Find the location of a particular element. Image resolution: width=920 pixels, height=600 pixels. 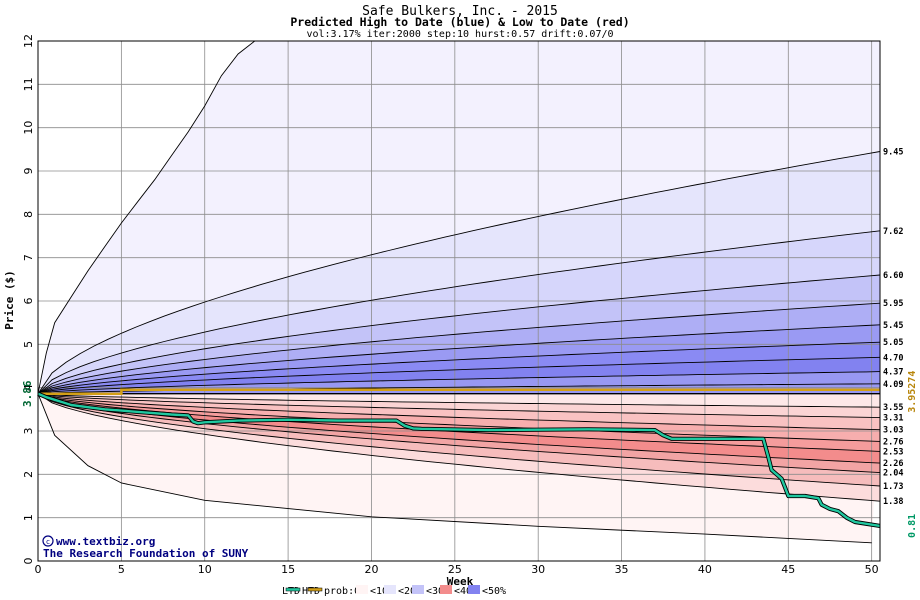

low-curve-label-1: 3.31 is located at coordinates (893, 419).